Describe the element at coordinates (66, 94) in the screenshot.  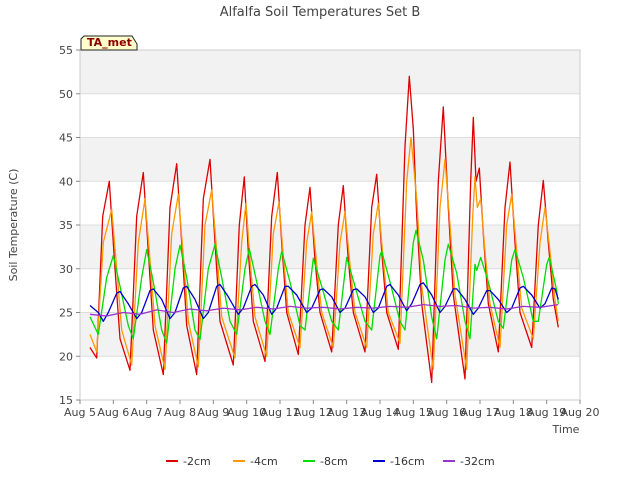
I see `y-tick-label: 50` at that location.